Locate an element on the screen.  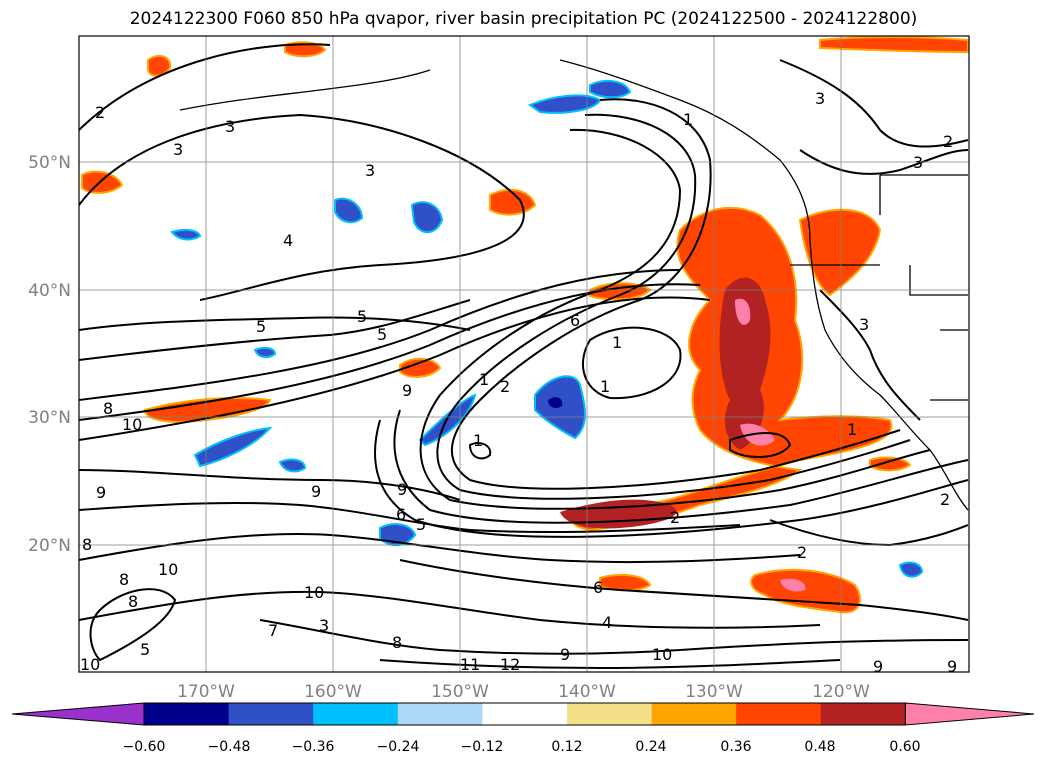
colorbar-frame is located at coordinates (524, 714).